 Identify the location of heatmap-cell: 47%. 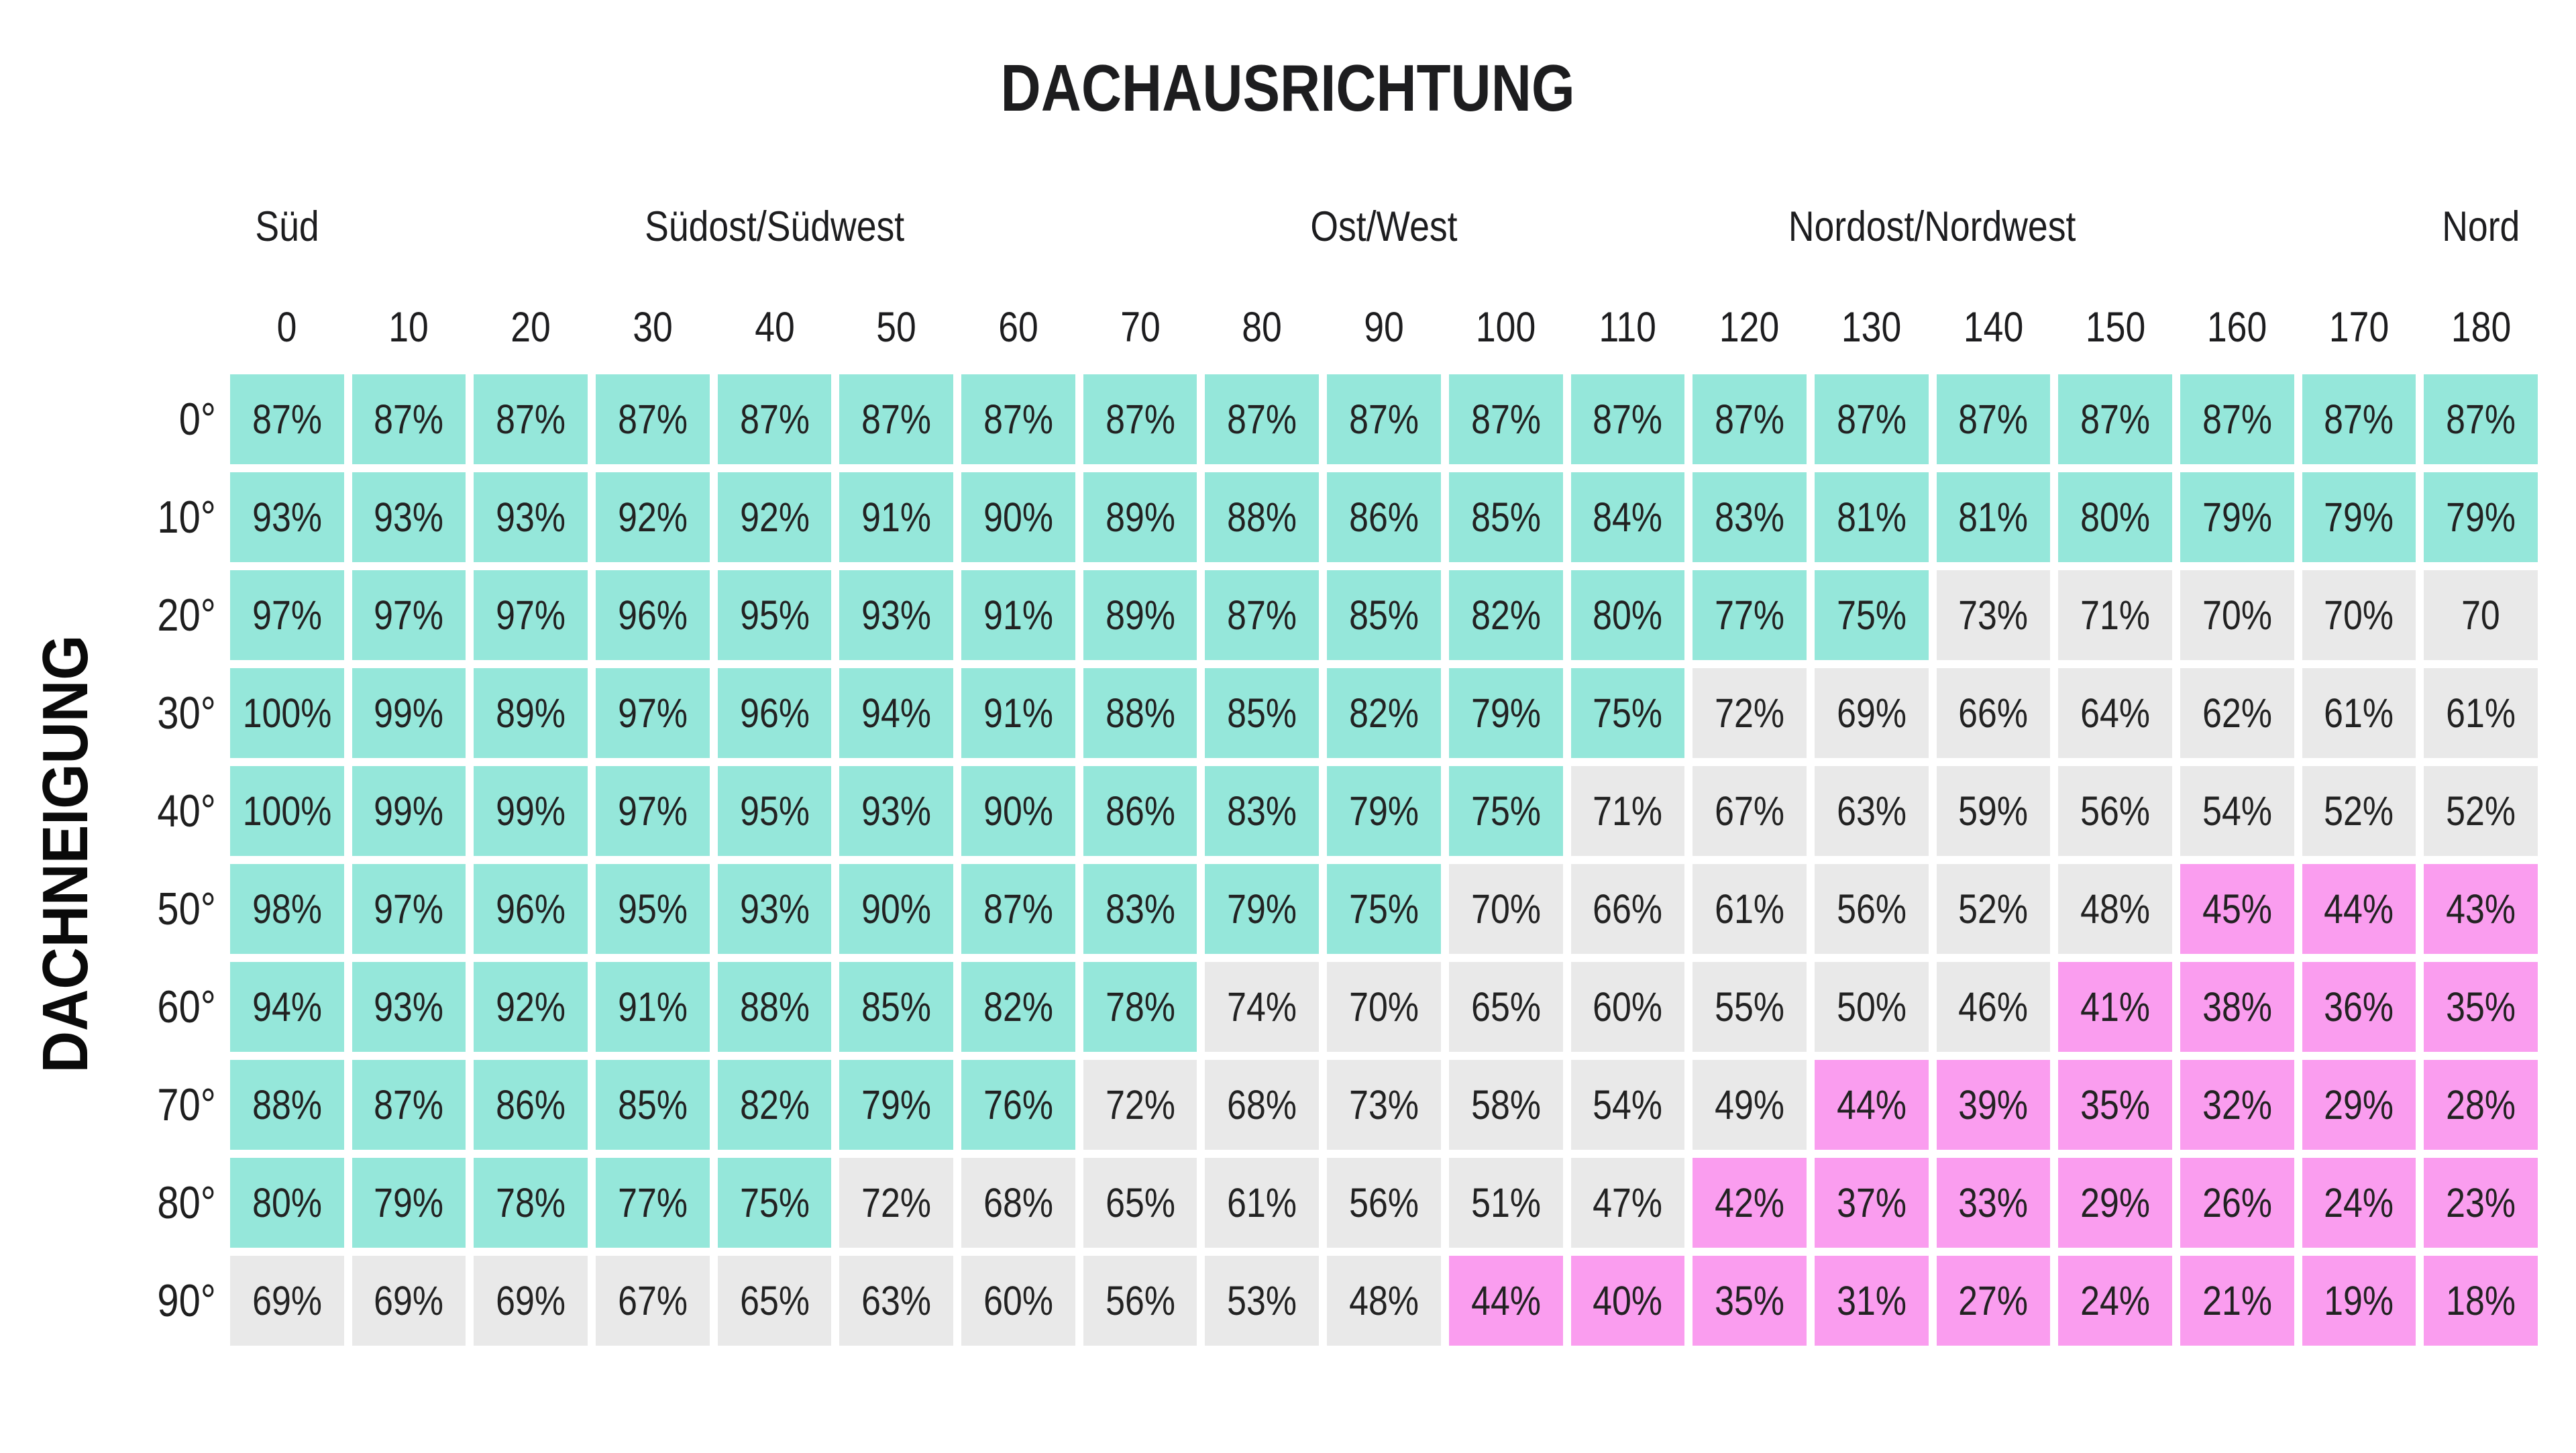
(1627, 1203).